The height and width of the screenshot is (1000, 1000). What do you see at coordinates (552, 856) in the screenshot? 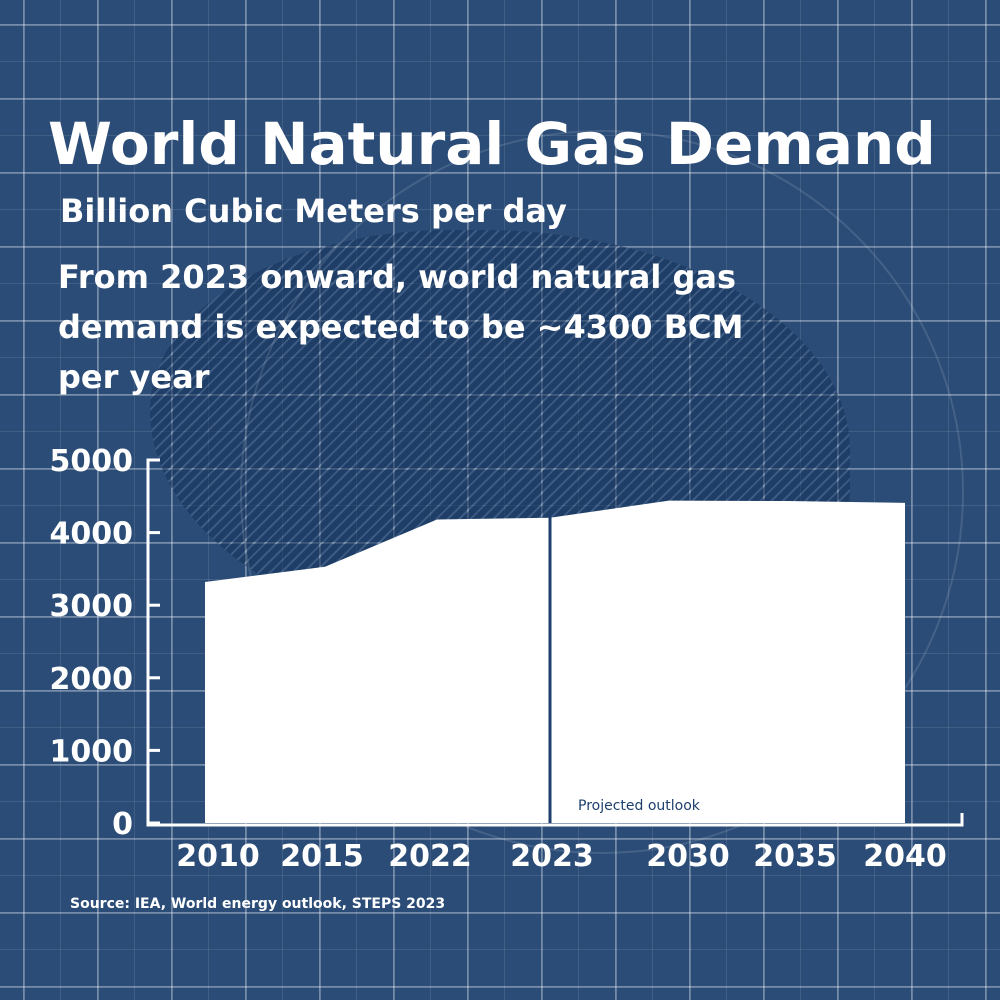
I see `x-tick-label: 2023` at bounding box center [552, 856].